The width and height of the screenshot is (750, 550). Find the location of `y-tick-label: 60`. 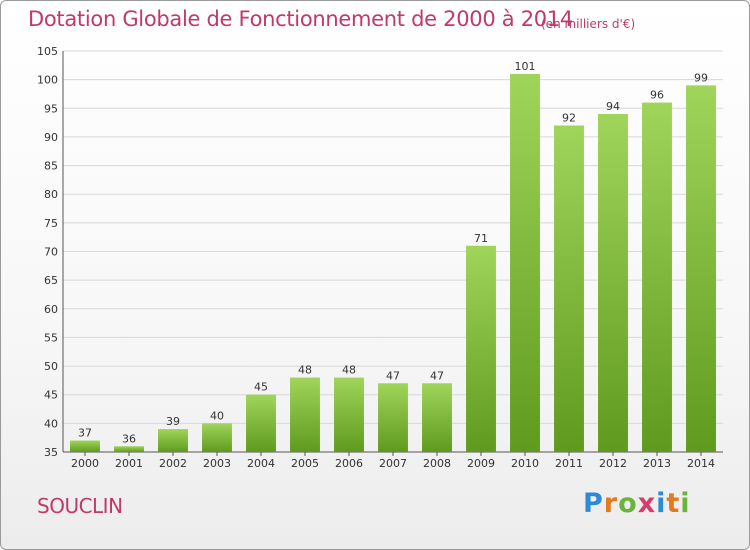

y-tick-label: 60 is located at coordinates (51, 309).